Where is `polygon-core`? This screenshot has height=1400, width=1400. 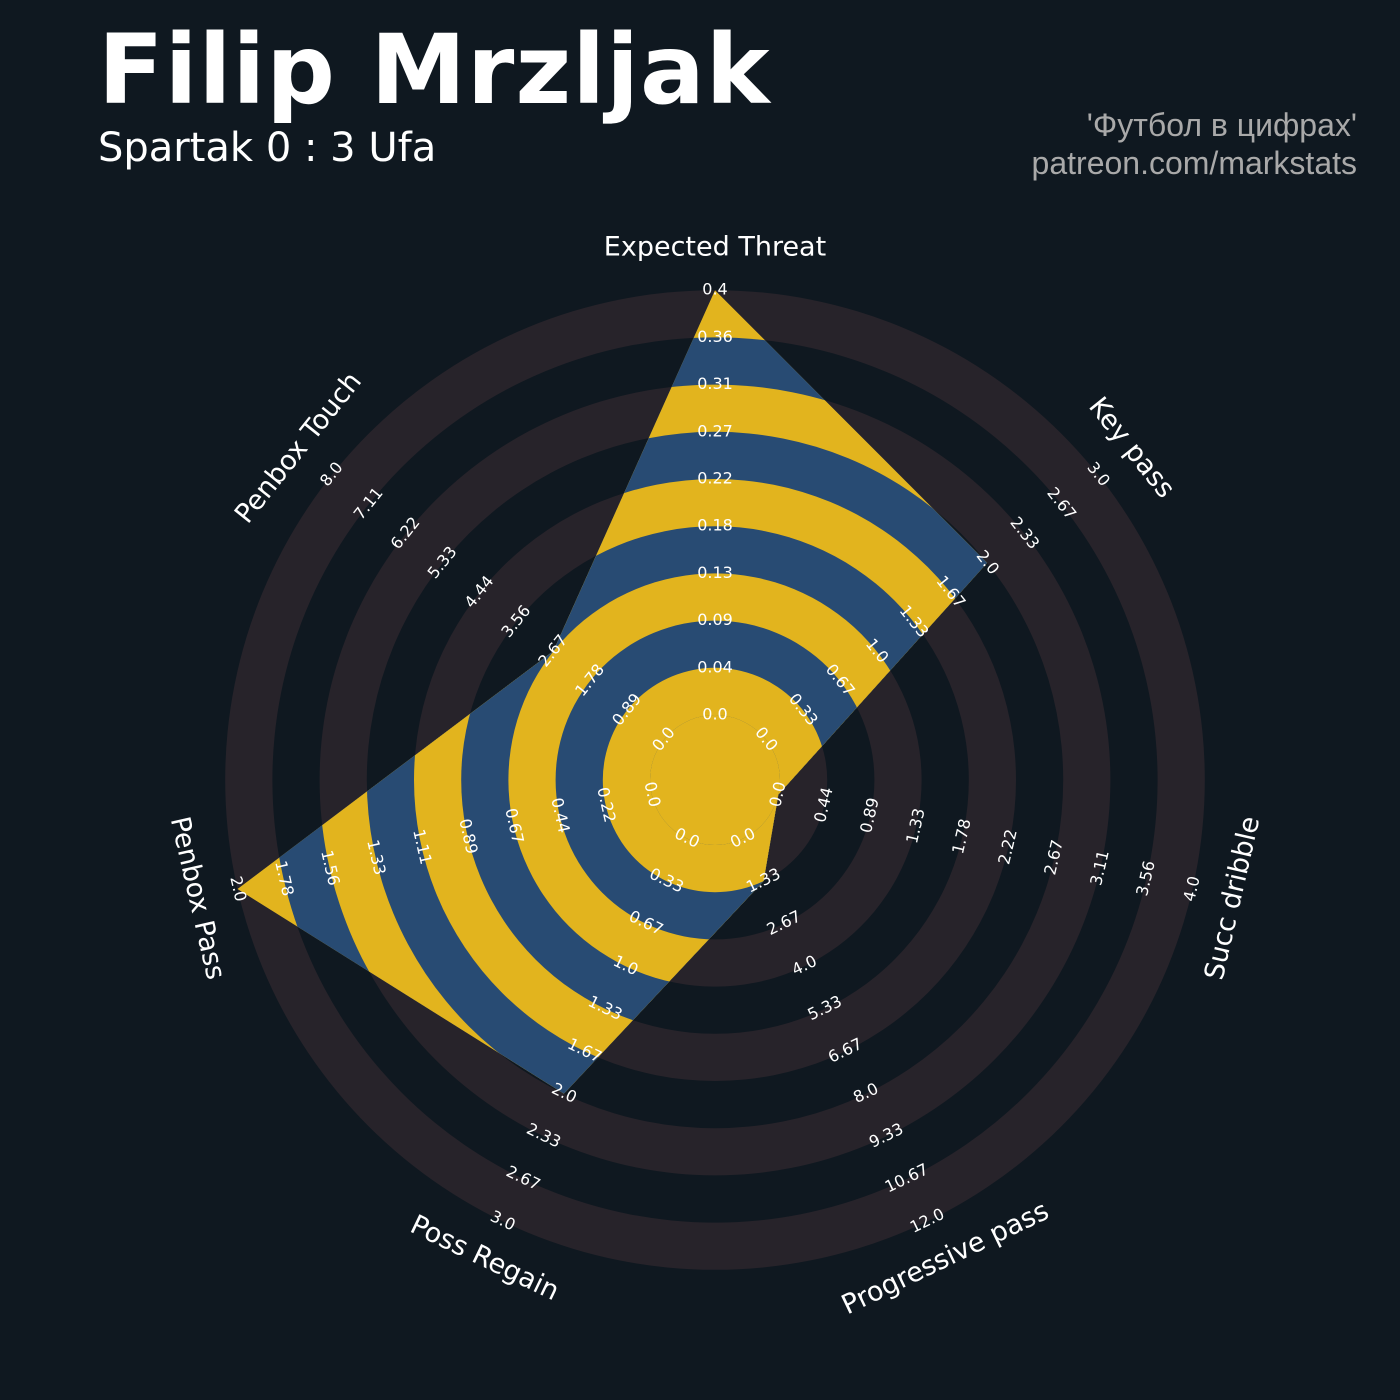 polygon-core is located at coordinates (715, 780).